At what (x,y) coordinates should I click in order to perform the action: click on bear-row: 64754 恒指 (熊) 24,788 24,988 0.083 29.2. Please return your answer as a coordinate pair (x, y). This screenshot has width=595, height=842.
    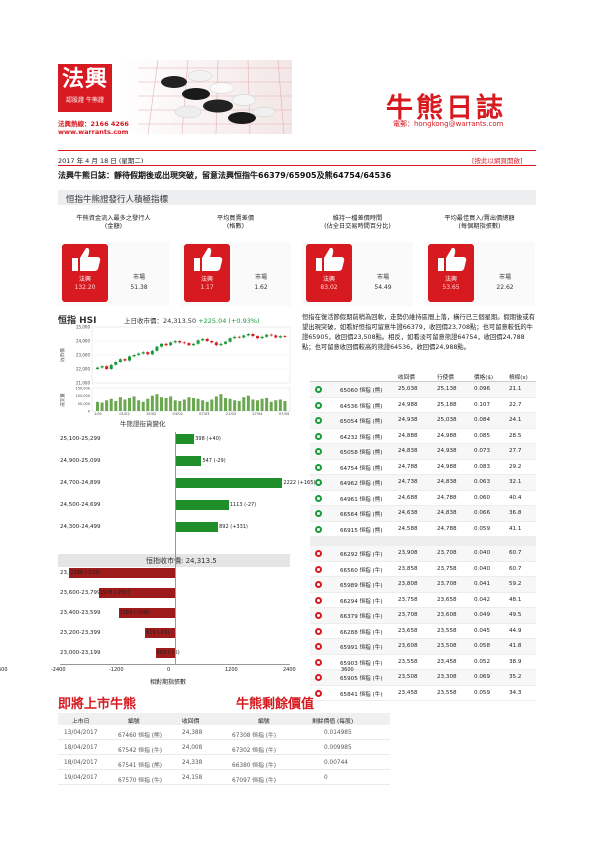
    Looking at the image, I should click on (423, 467).